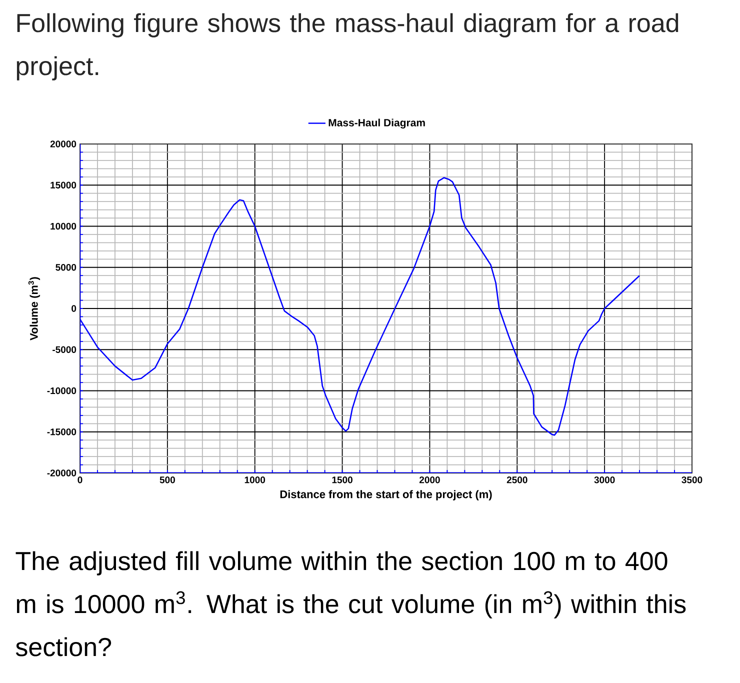 The height and width of the screenshot is (683, 740). Describe the element at coordinates (376, 123) in the screenshot. I see `legend-label: Mass-Haul Diagram` at that location.